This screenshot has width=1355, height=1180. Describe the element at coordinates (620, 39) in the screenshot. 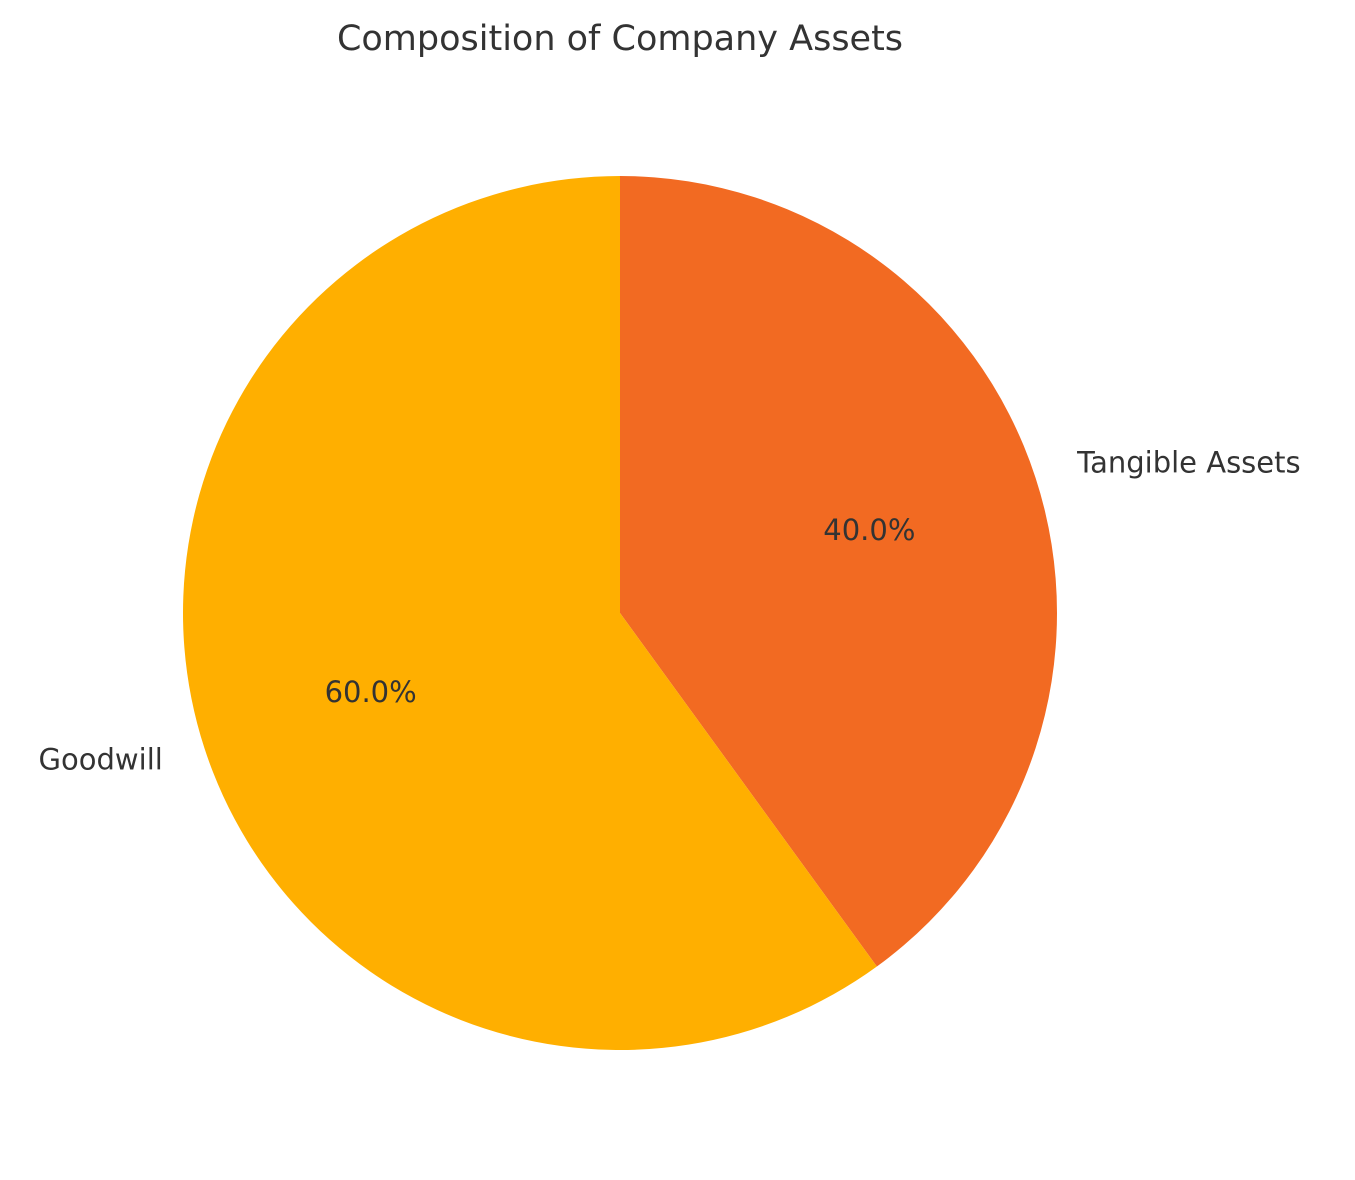

I see `chart-title: Composition of Company Assets` at that location.